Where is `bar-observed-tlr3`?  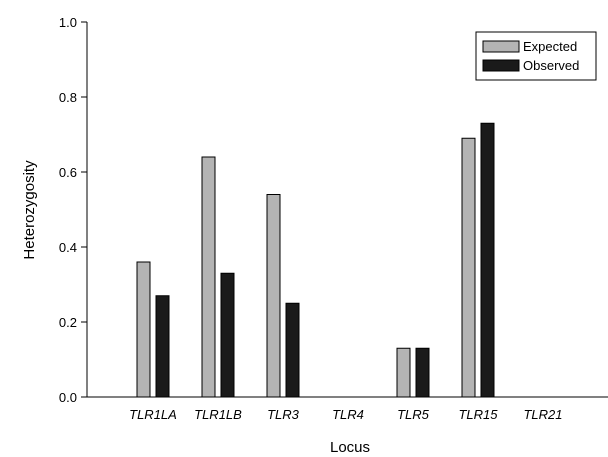 bar-observed-tlr3 is located at coordinates (292, 350).